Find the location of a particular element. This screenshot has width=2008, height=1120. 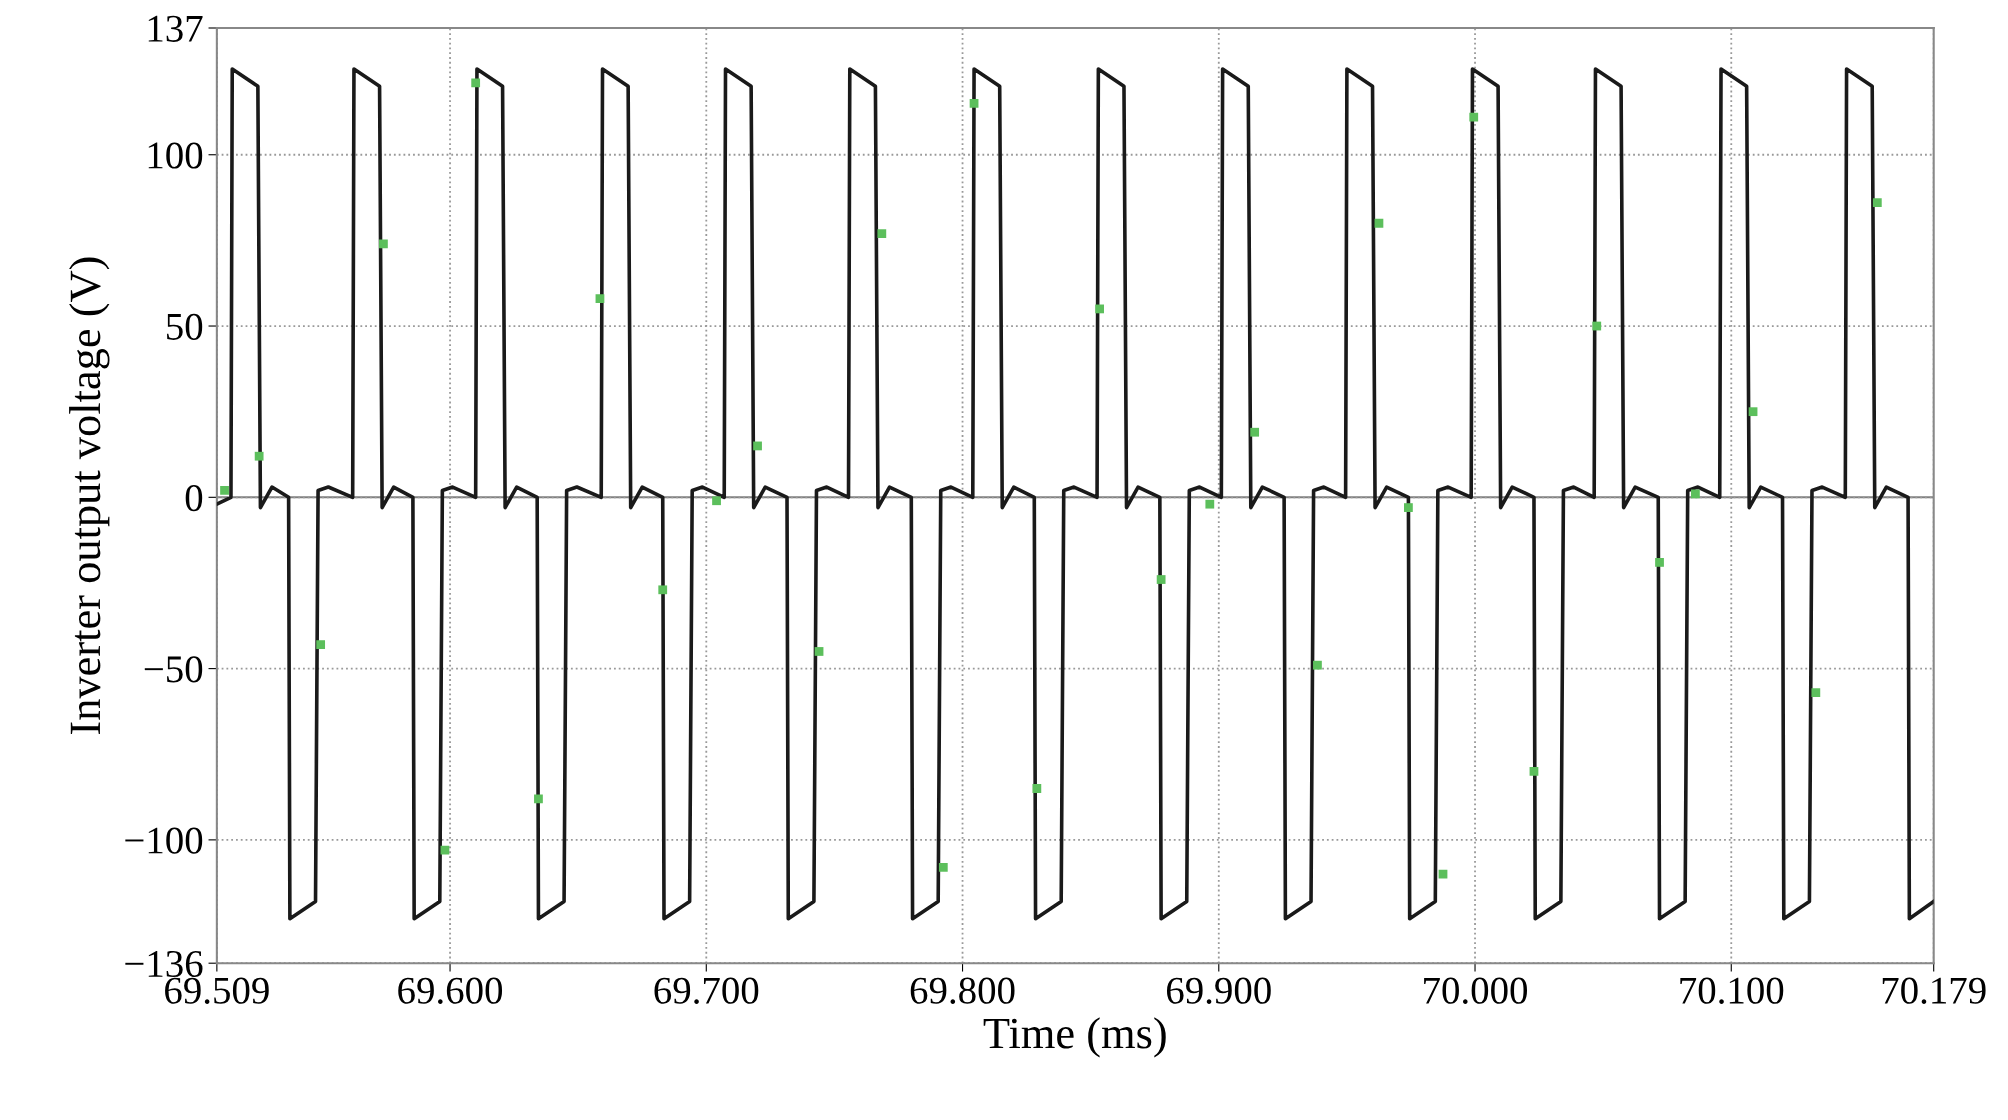

x-axis-title: Time (ms) is located at coordinates (1074, 1037).